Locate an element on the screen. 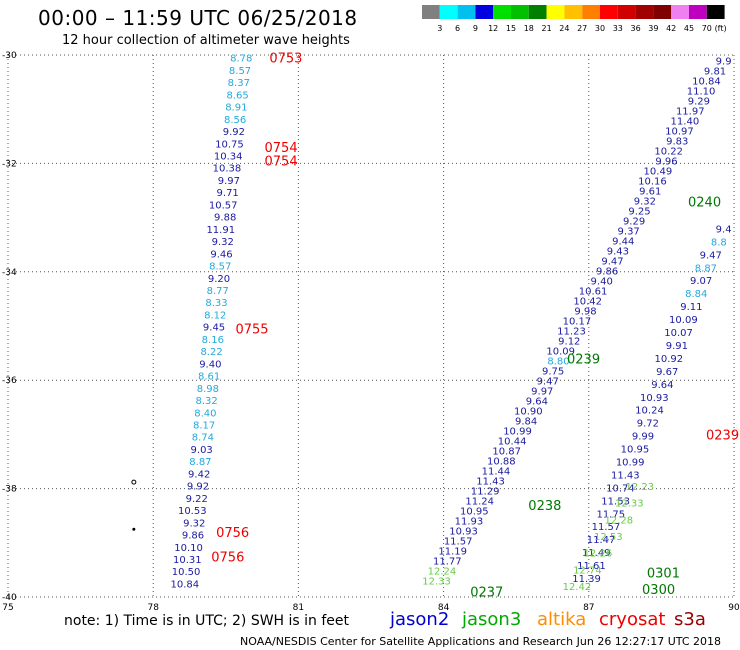 The width and height of the screenshot is (740, 650). colorbar-label: 33 is located at coordinates (618, 28).